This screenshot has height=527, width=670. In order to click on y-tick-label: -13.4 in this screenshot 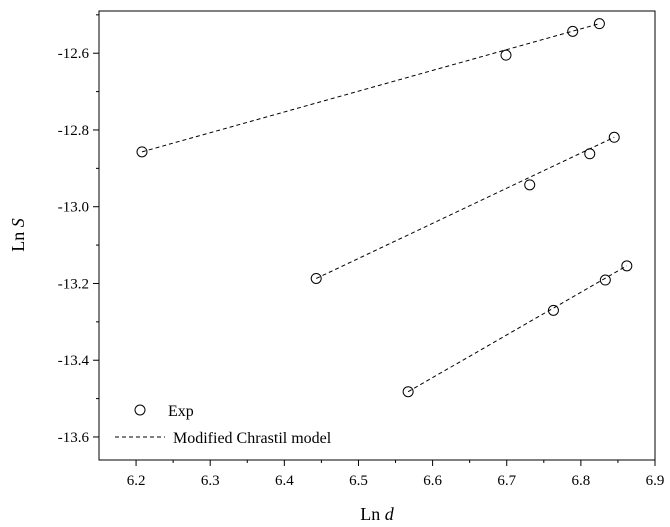, I will do `click(74, 361)`.